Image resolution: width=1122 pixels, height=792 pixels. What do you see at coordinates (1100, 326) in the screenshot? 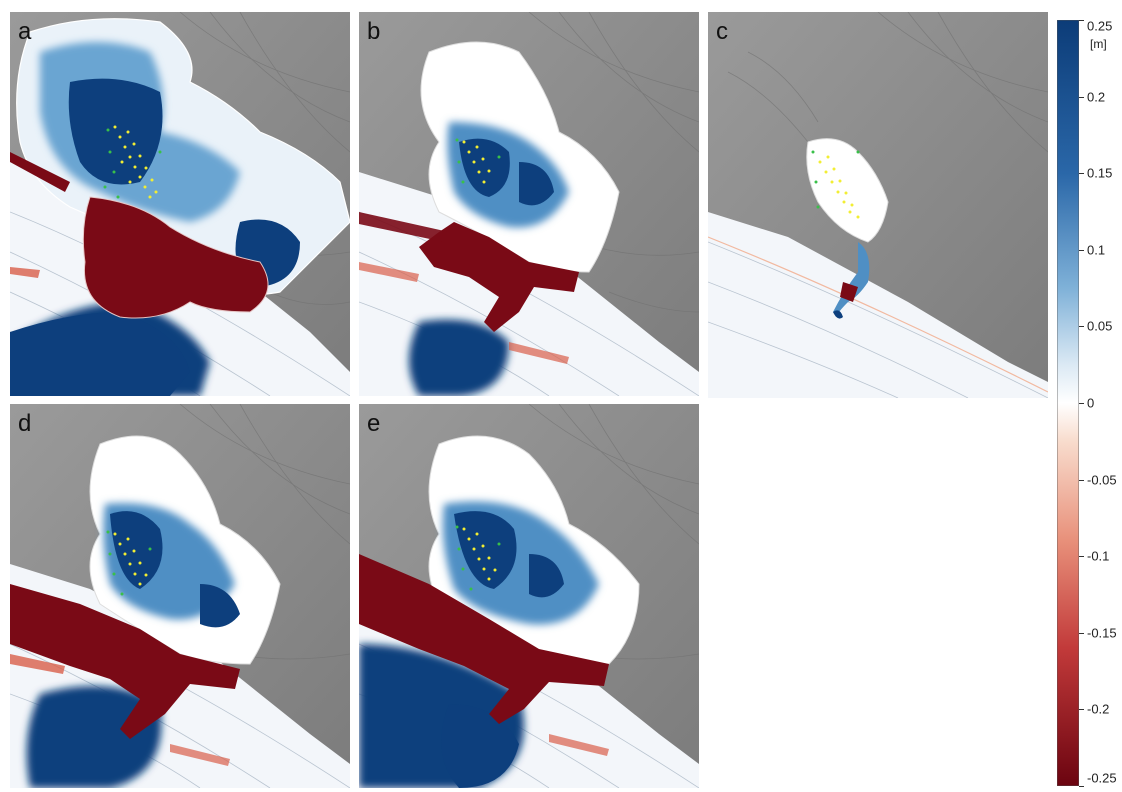
I see `colorbar-tick-label: 0.05` at bounding box center [1100, 326].